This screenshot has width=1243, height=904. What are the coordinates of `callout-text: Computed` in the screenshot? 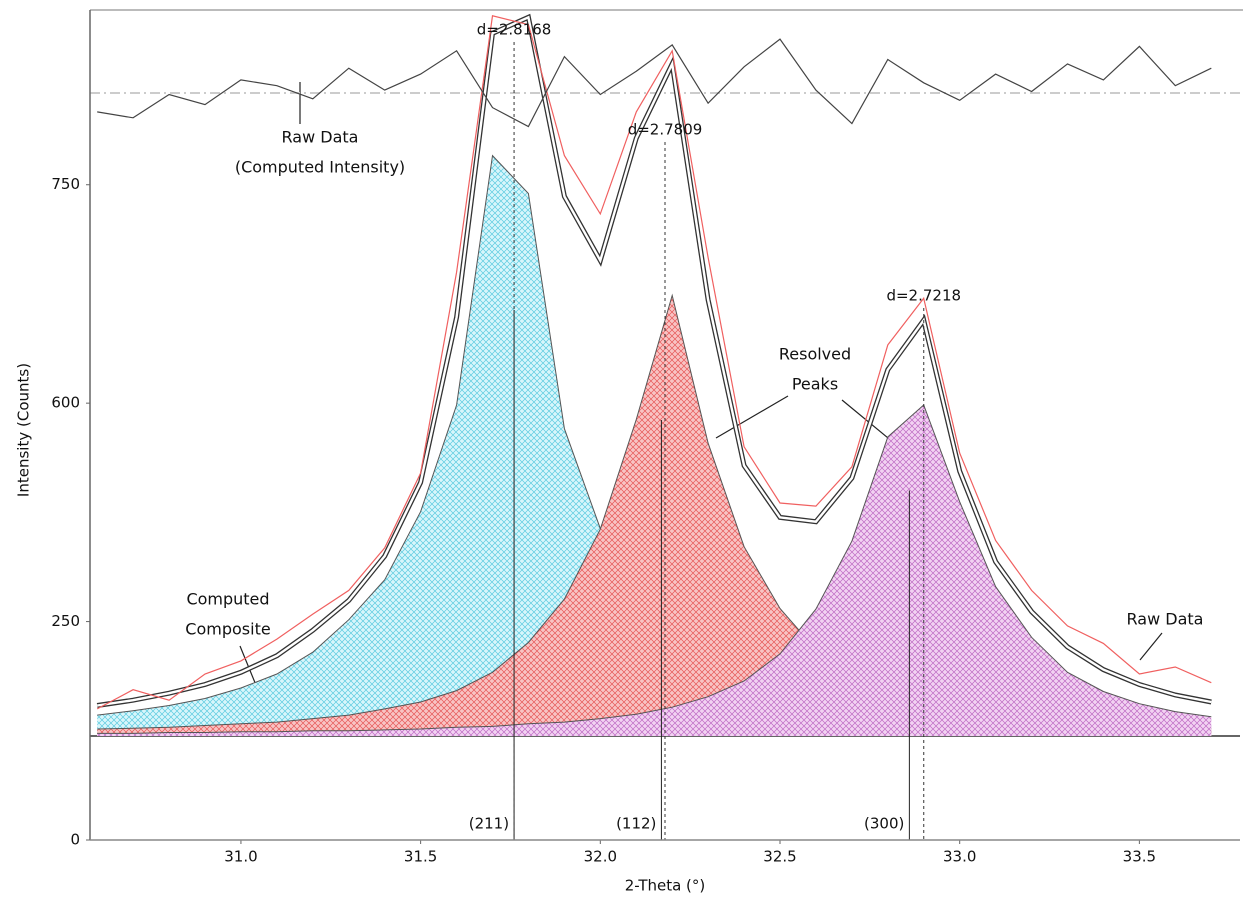 It's located at (227, 599).